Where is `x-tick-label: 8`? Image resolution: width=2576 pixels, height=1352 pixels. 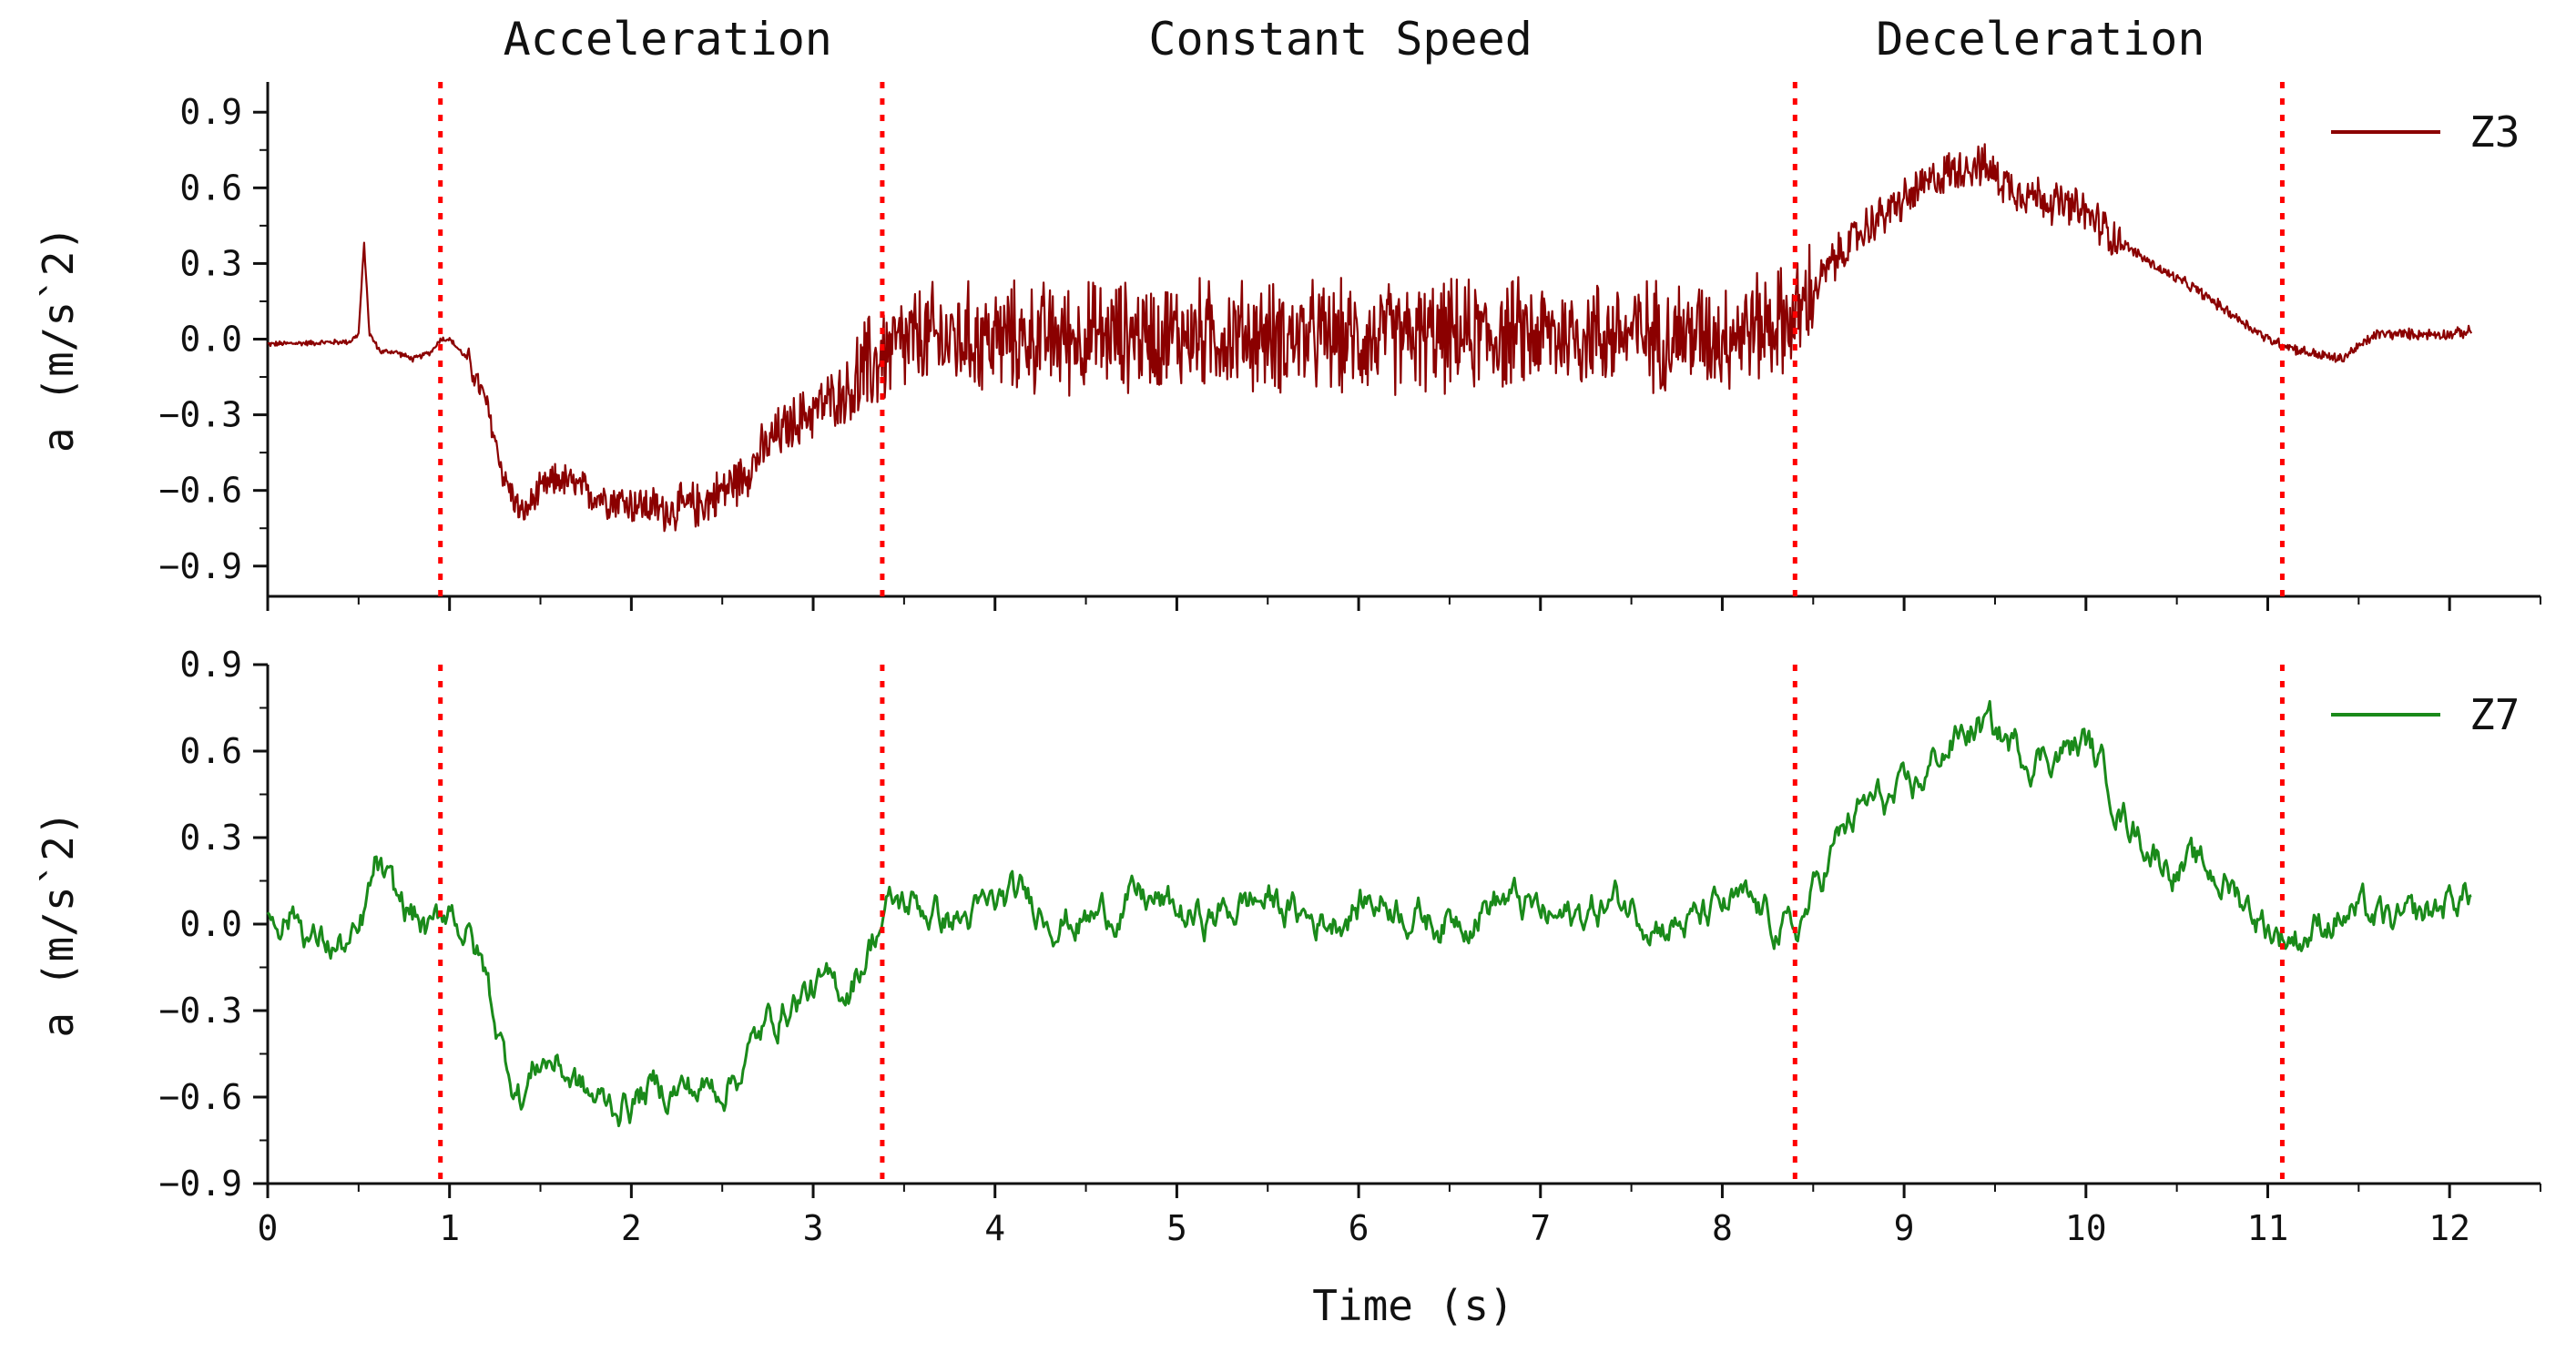 x-tick-label: 8 is located at coordinates (1722, 1228).